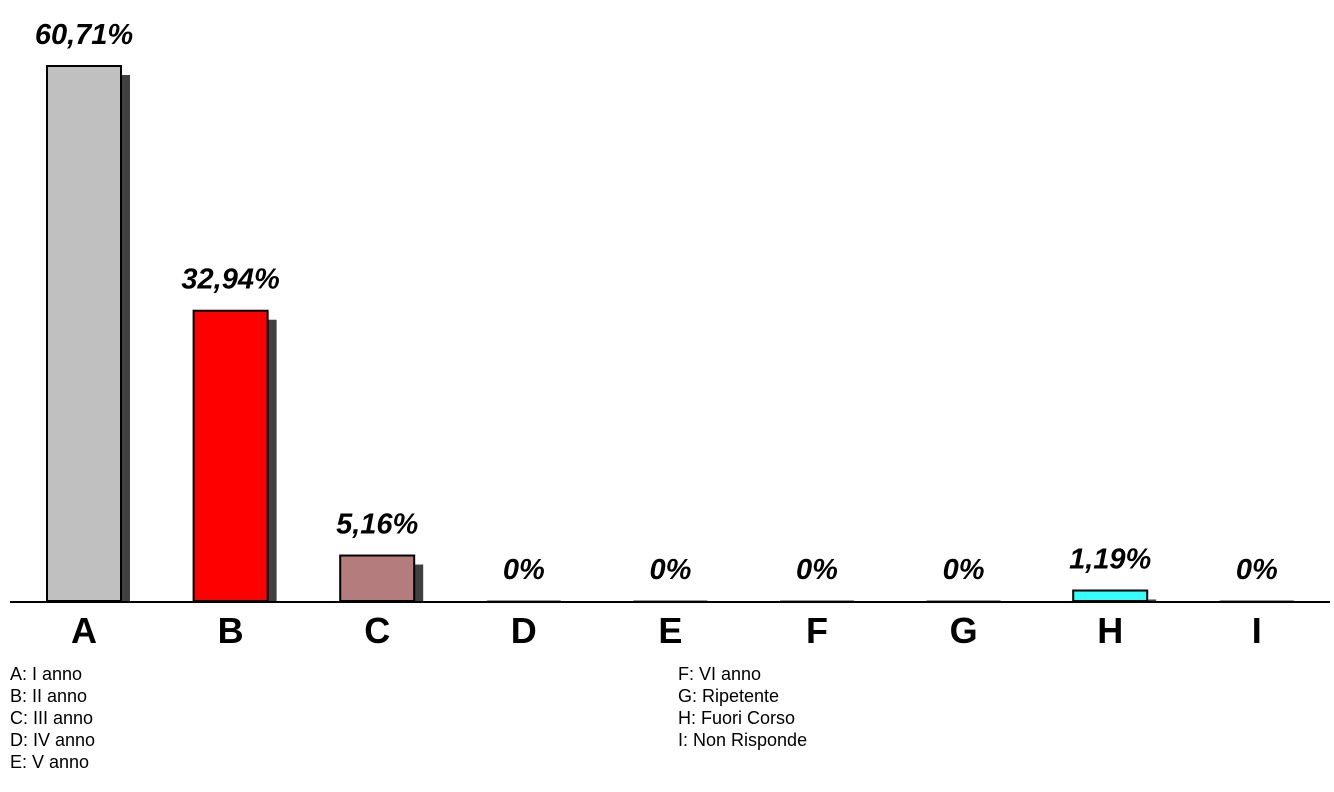  I want to click on value-label-i: 0%, so click(1257, 570).